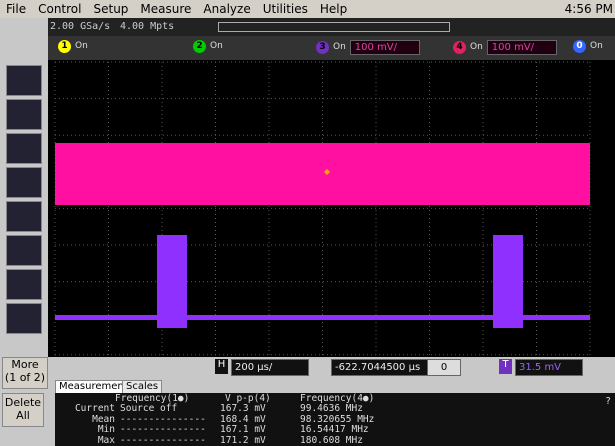 The height and width of the screenshot is (446, 615). Describe the element at coordinates (199, 46) in the screenshot. I see `channel-number: 2` at that location.